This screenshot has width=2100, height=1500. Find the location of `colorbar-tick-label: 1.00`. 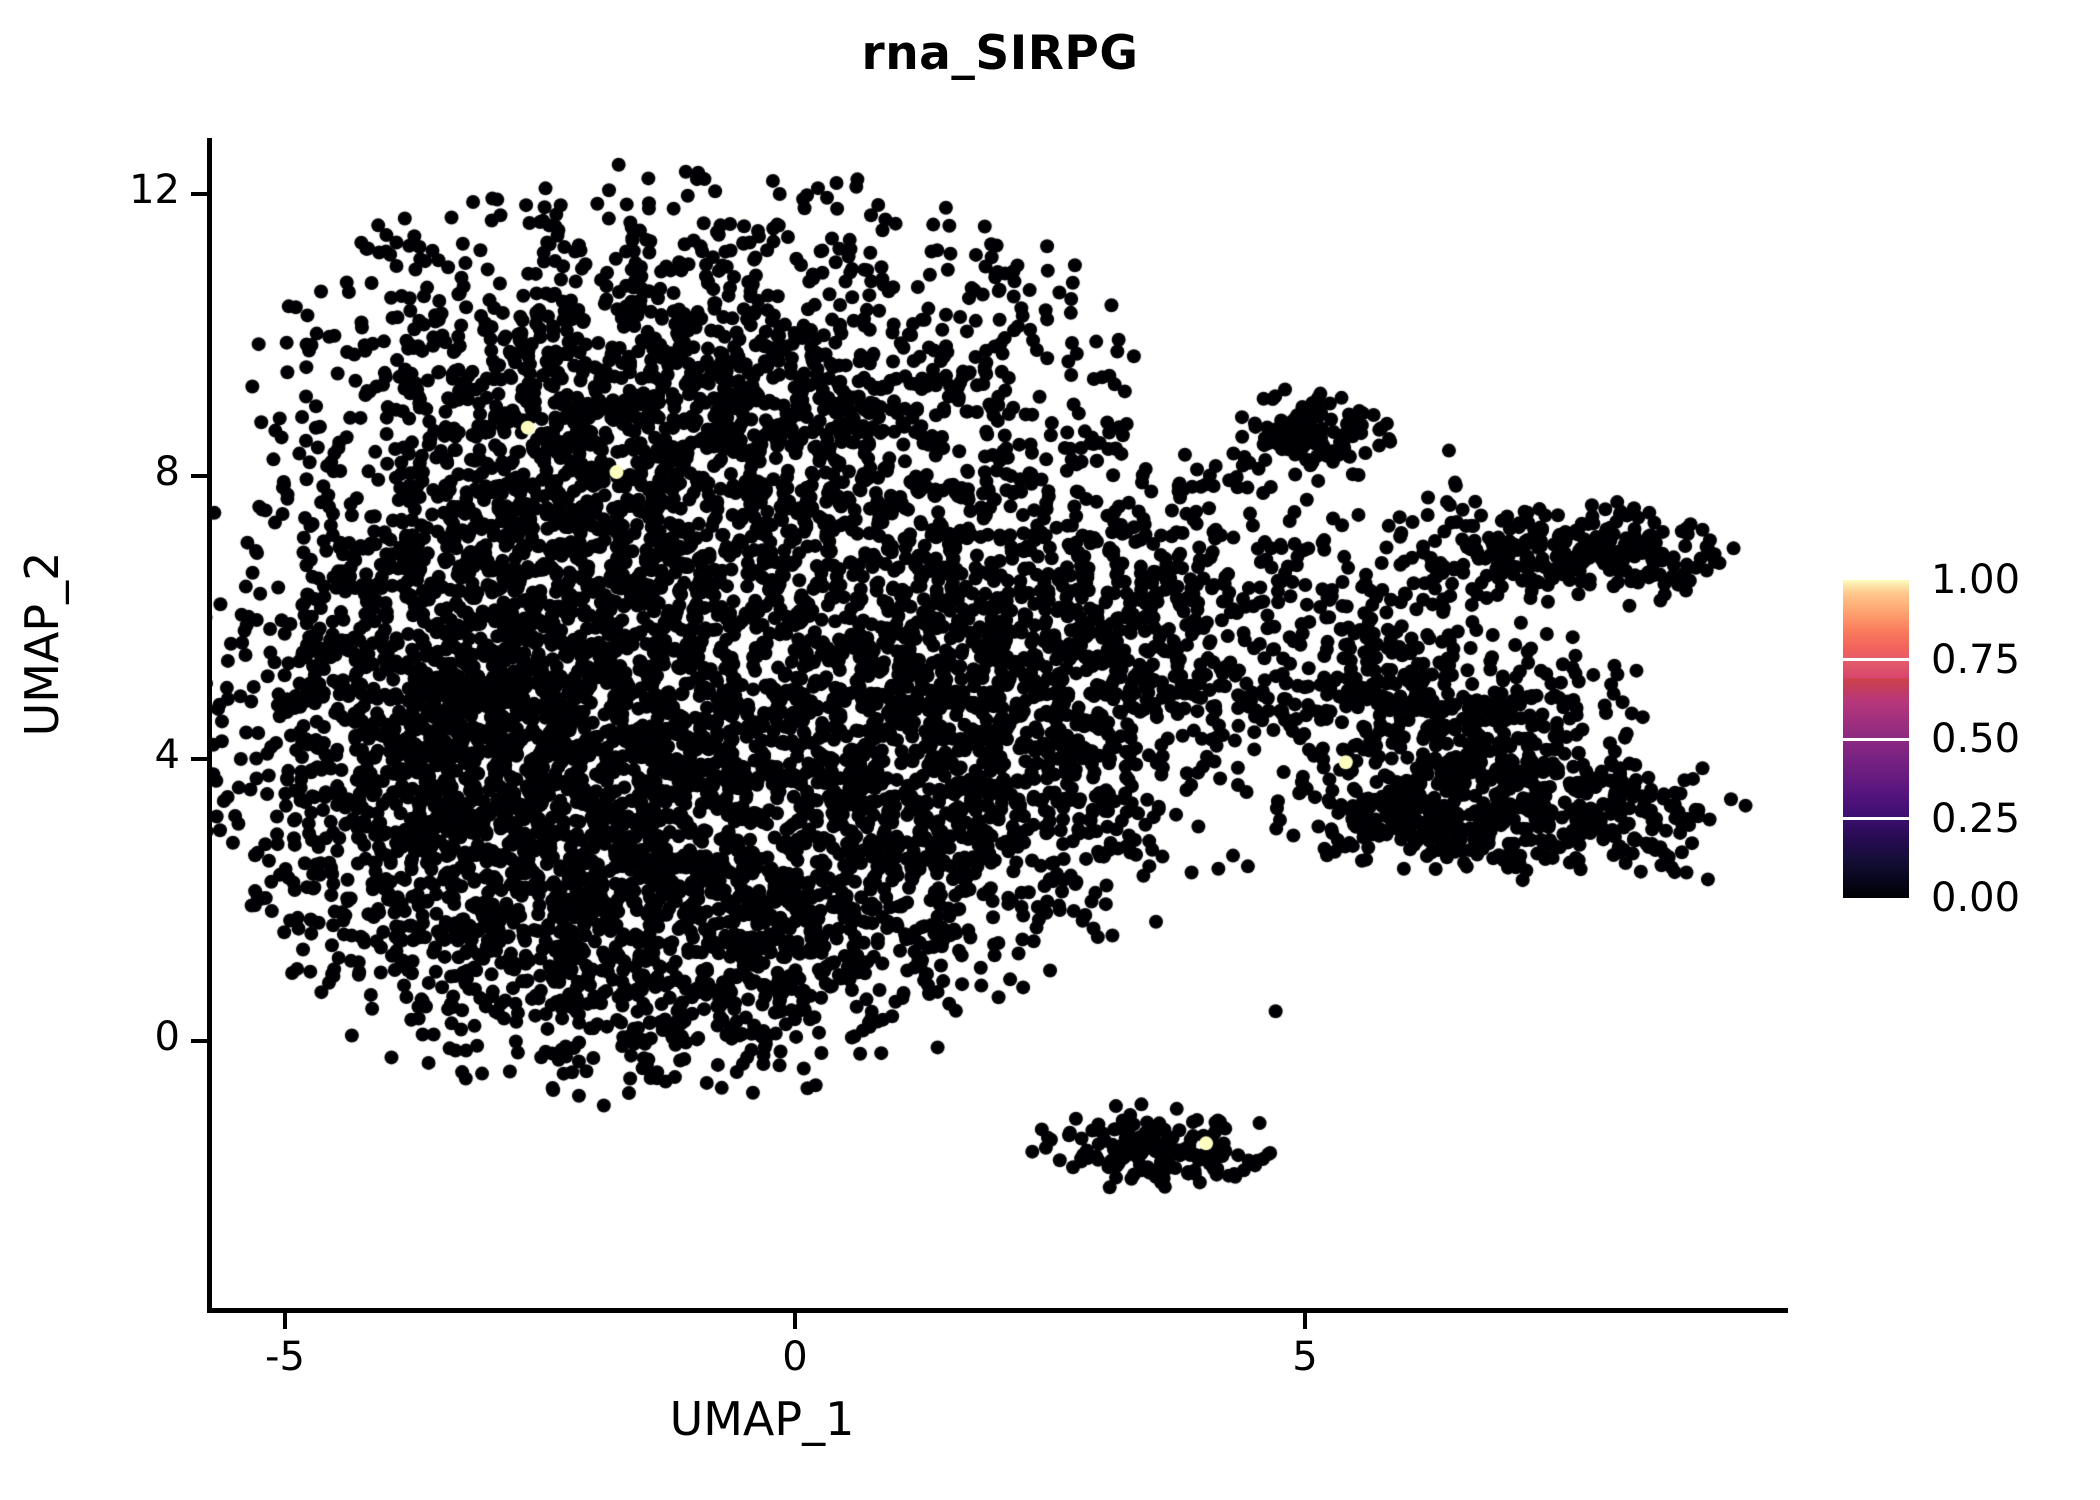

colorbar-tick-label: 1.00 is located at coordinates (1976, 580).